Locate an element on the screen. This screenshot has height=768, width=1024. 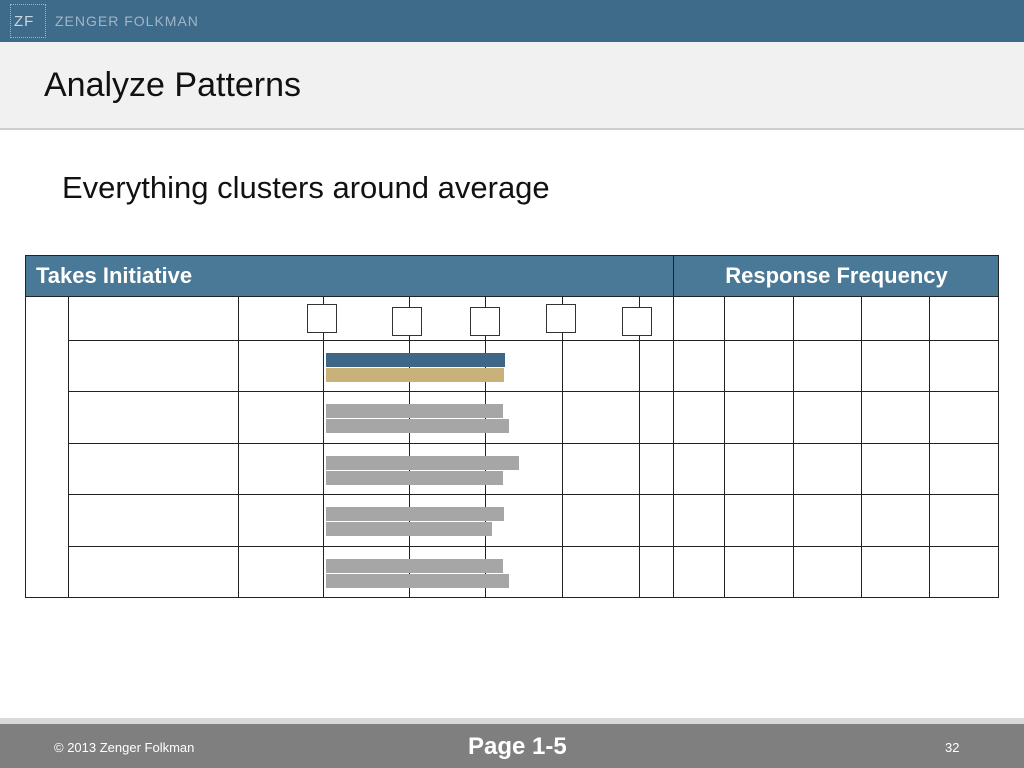
brand-name: ZENGER FOLKMAN is located at coordinates (127, 21).